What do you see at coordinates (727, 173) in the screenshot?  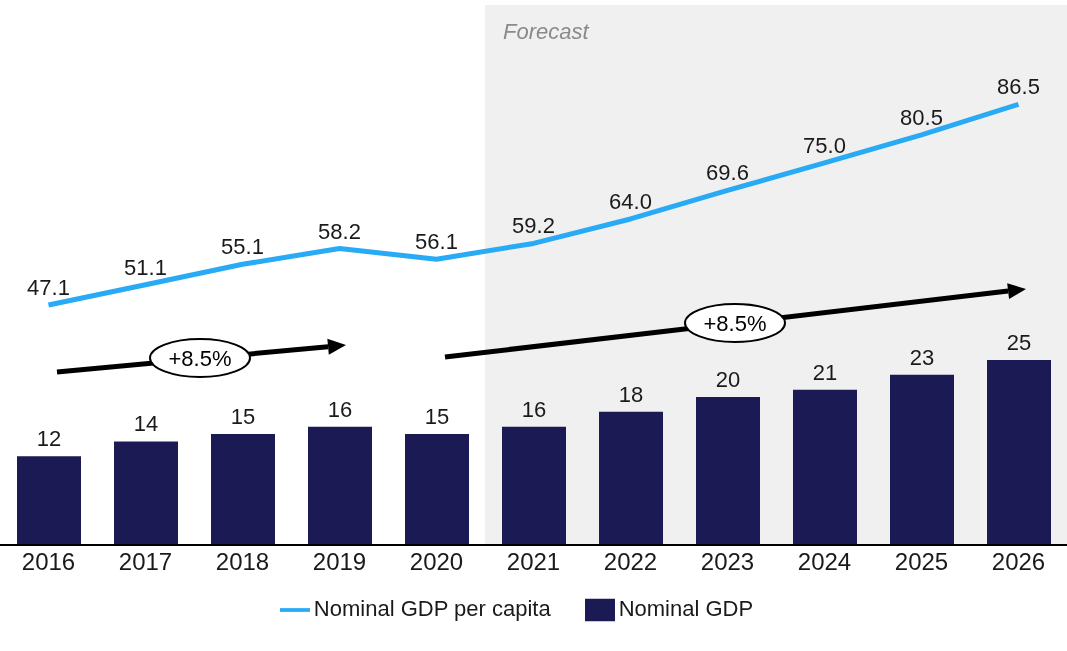 I see `data-label: 69.6` at bounding box center [727, 173].